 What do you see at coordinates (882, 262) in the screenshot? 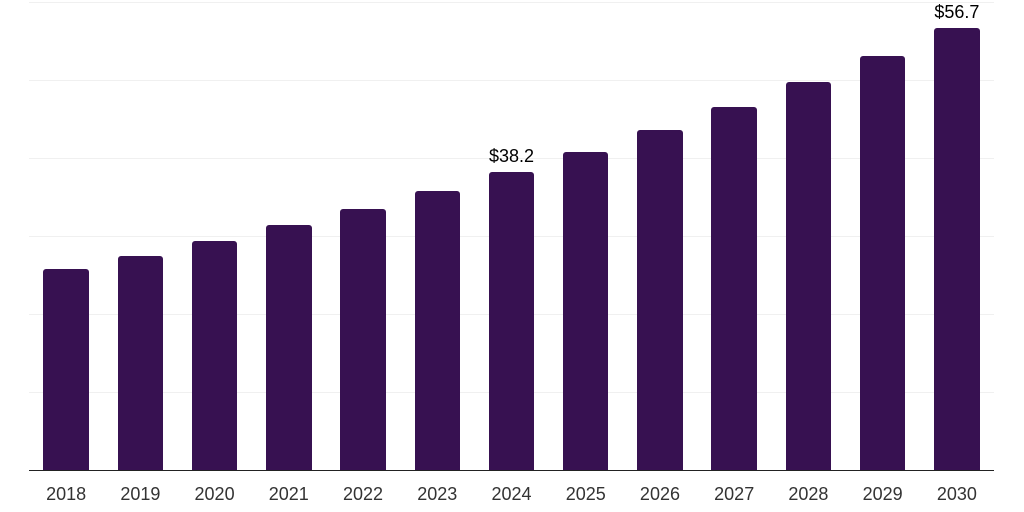
I see `bar-2029` at bounding box center [882, 262].